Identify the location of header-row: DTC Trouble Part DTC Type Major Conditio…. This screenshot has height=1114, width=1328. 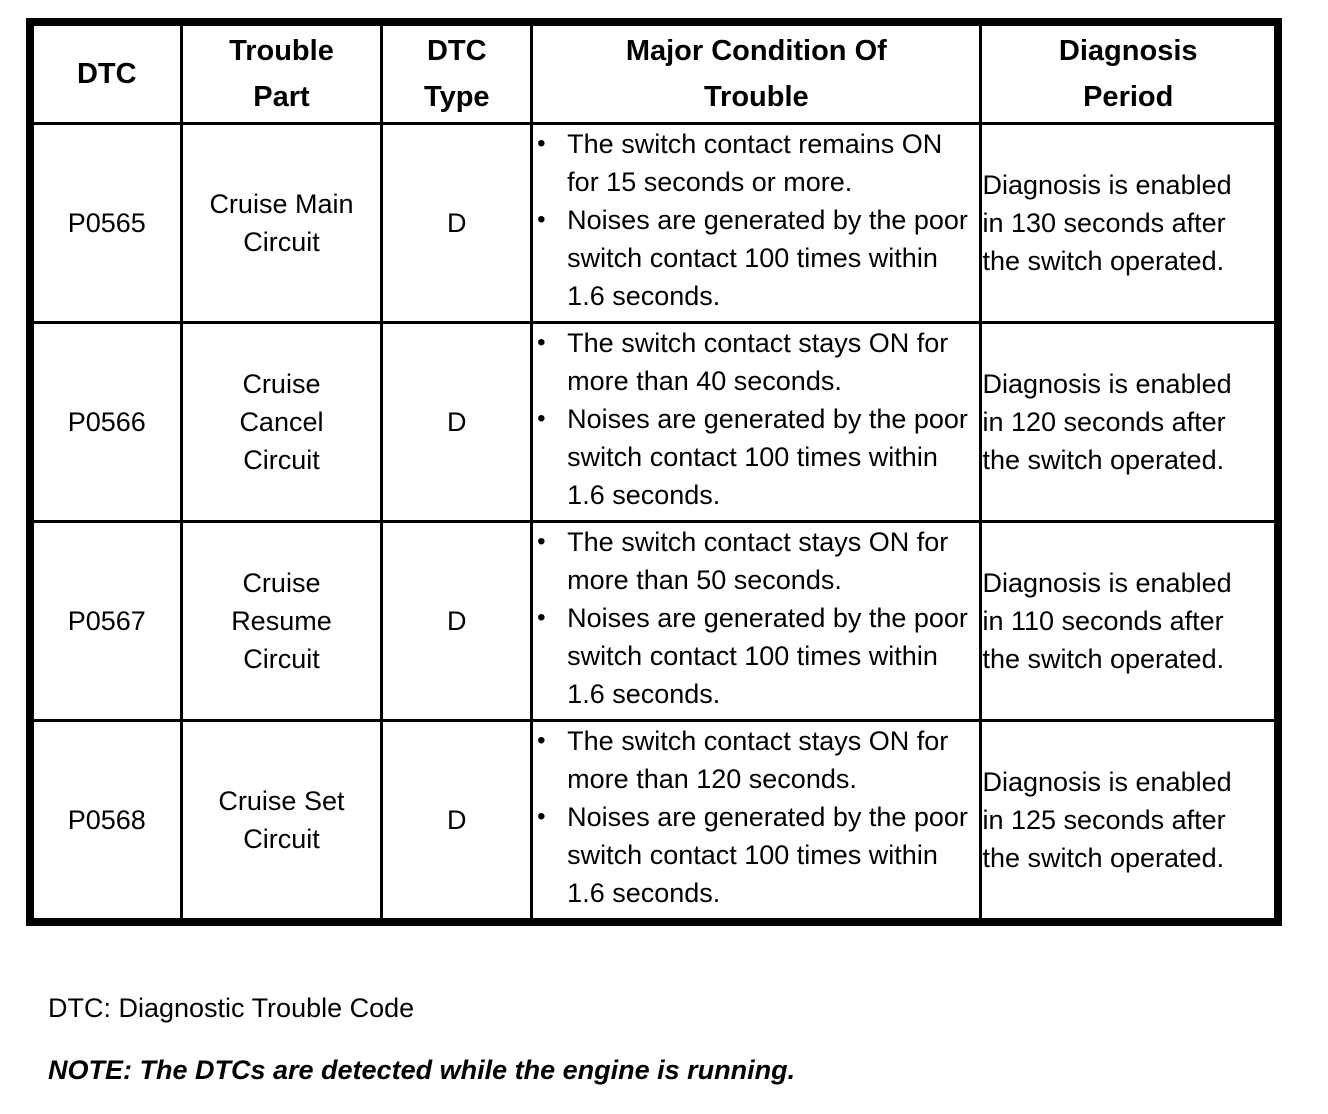
(654, 72).